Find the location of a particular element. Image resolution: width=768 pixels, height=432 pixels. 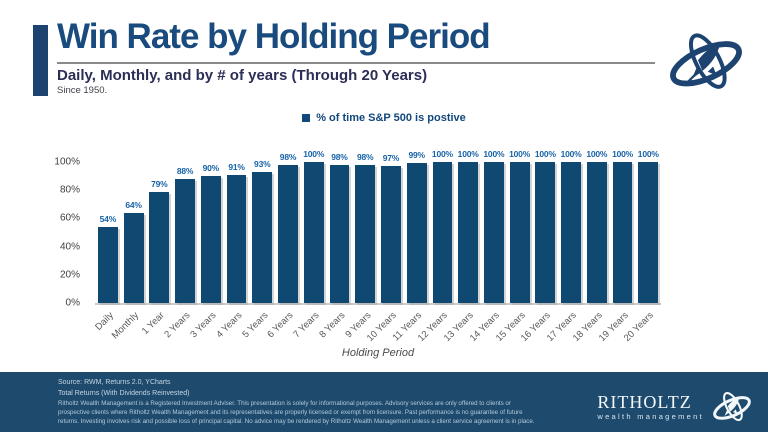

y-axis: 0% 20% 40% 60% 80% 100% is located at coordinates (57, 233).